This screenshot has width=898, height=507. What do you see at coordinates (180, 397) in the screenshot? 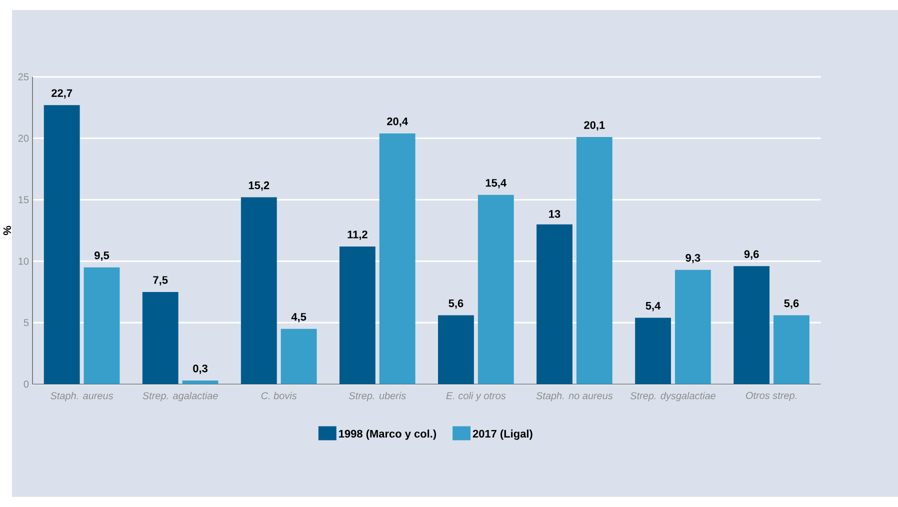
I see `x-tick-label: Strep. agalactiae` at bounding box center [180, 397].